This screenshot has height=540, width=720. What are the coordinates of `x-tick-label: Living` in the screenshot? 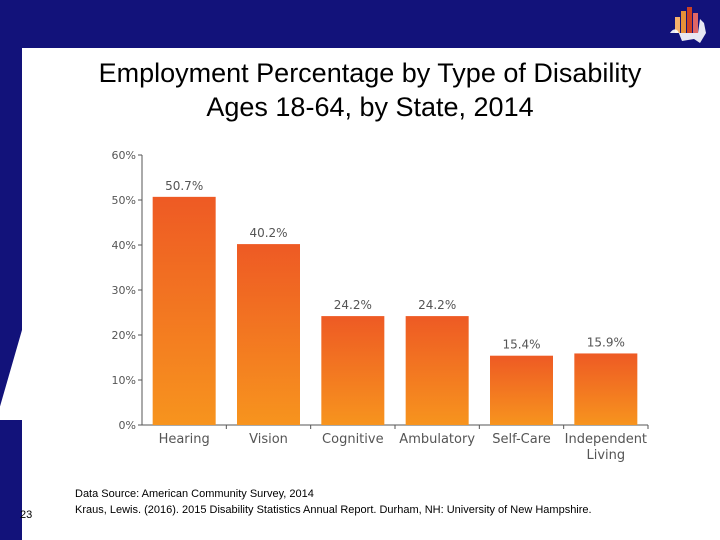 It's located at (606, 455).